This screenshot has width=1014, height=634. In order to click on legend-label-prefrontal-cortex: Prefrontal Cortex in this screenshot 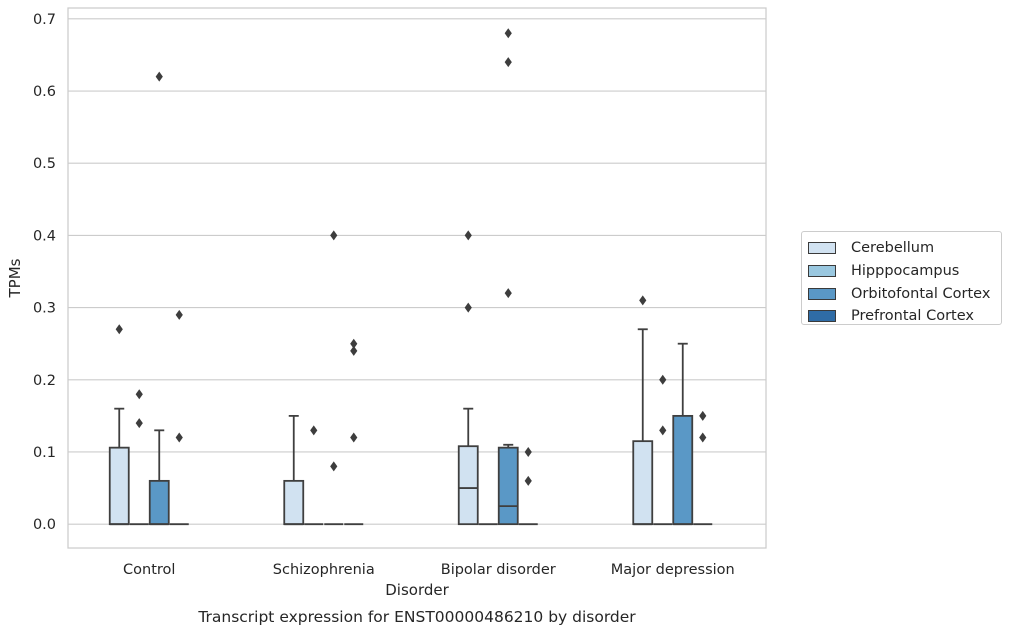, I will do `click(912, 316)`.